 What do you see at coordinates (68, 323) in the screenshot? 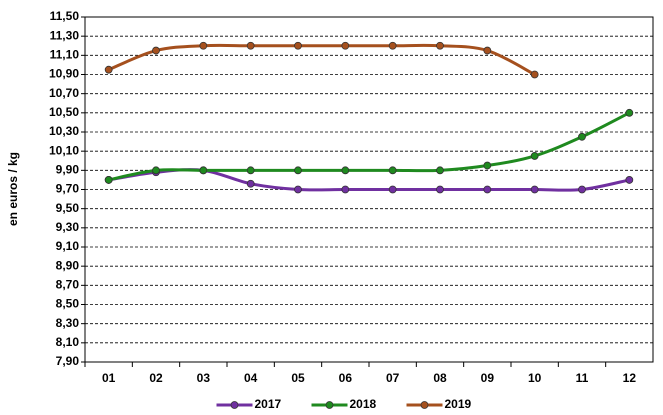
I see `y-tick-label: 8,30` at bounding box center [68, 323].